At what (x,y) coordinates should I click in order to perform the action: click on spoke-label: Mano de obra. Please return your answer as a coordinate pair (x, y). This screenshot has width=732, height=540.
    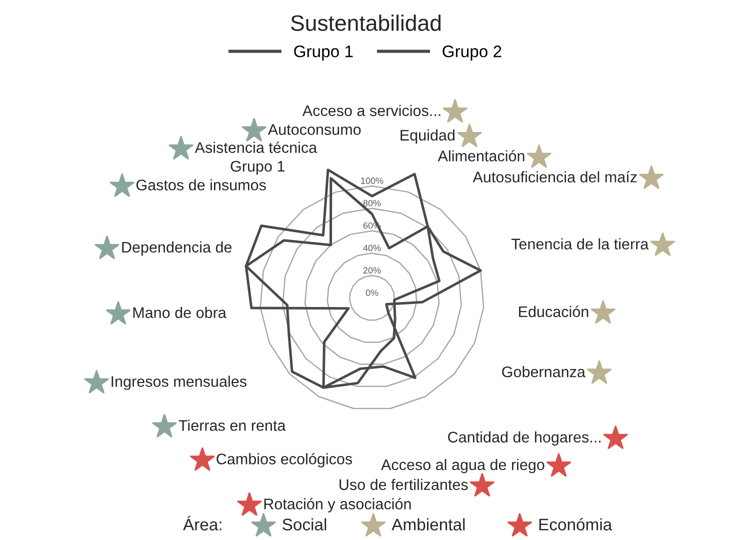
    Looking at the image, I should click on (179, 312).